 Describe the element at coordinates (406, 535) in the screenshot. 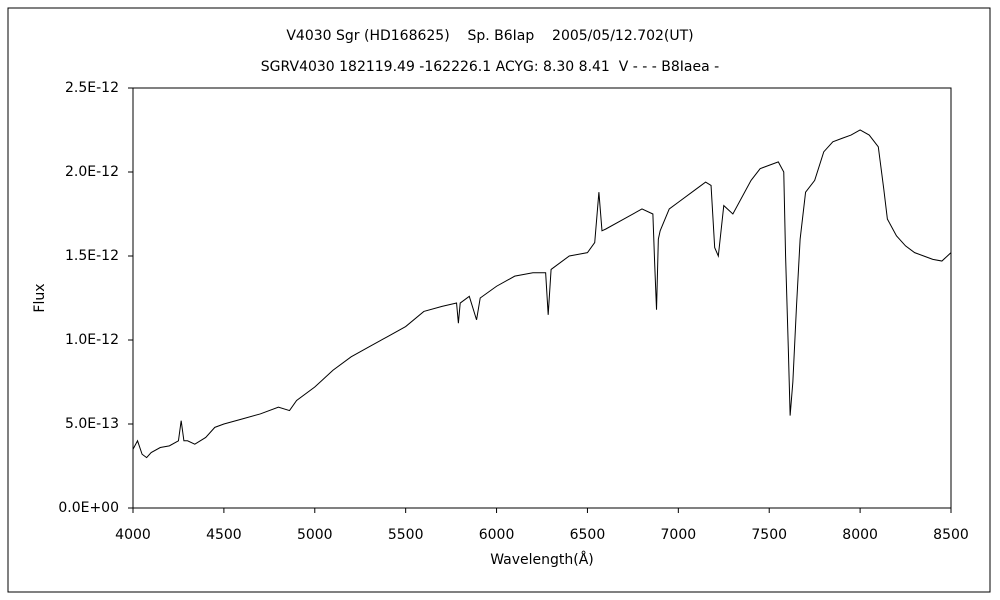

I see `x-tick-label: 5500` at that location.